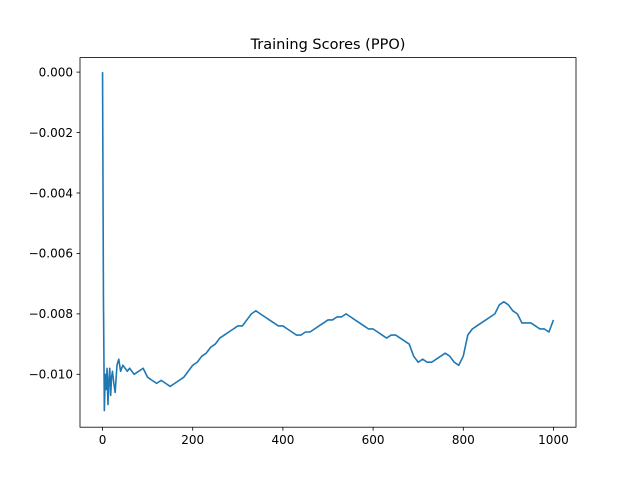 The width and height of the screenshot is (640, 480). What do you see at coordinates (373, 440) in the screenshot?
I see `x-tick-label: 600` at bounding box center [373, 440].